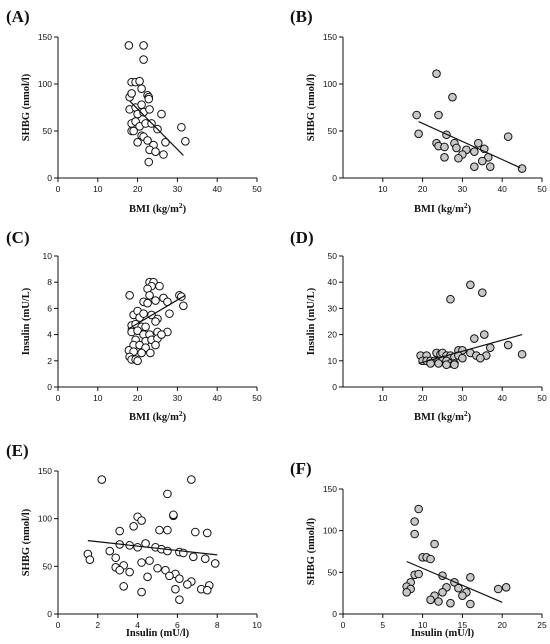  Describe the element at coordinates (443, 633) in the screenshot. I see `x-axis-title: Insulin (mU/l)` at that location.